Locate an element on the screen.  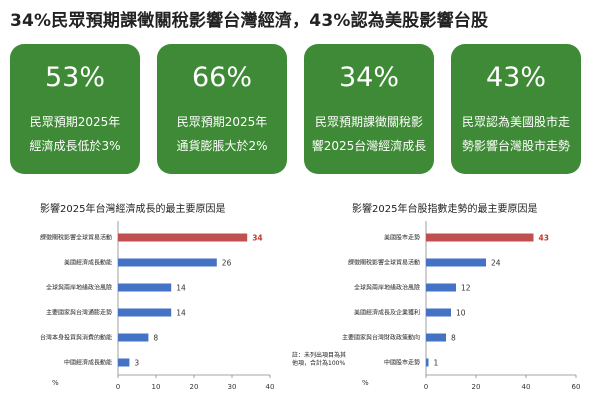
data-label: 26 is located at coordinates (227, 263).